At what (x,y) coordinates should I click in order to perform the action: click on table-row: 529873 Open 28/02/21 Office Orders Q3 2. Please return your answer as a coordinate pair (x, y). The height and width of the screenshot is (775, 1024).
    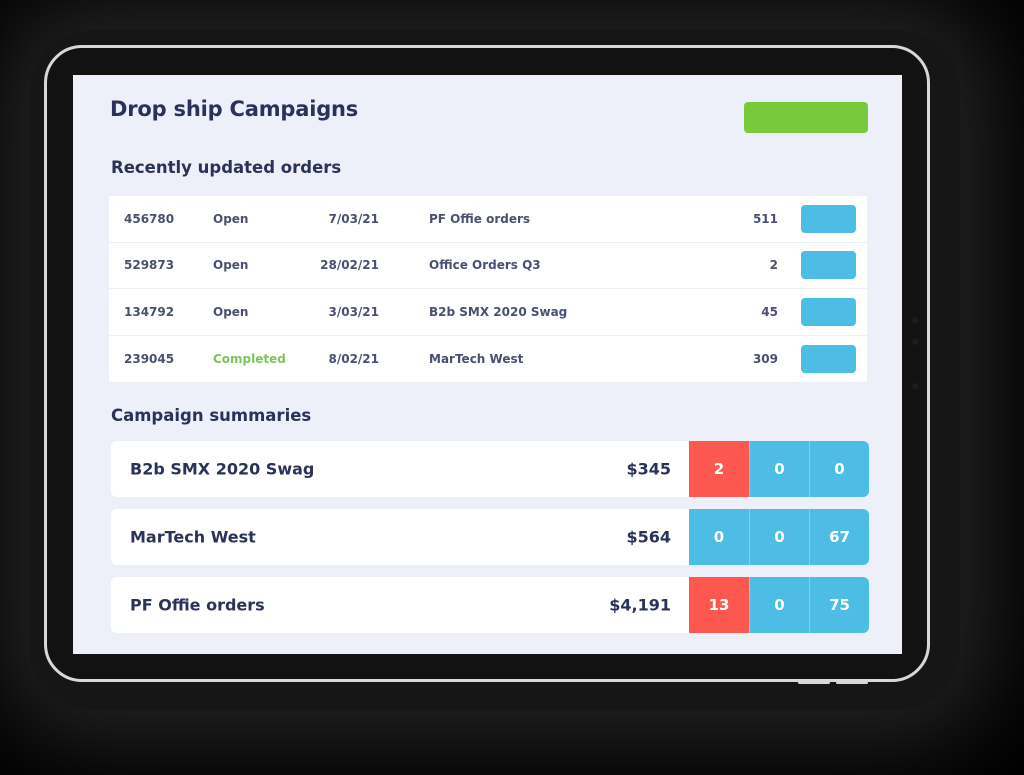
    Looking at the image, I should click on (488, 266).